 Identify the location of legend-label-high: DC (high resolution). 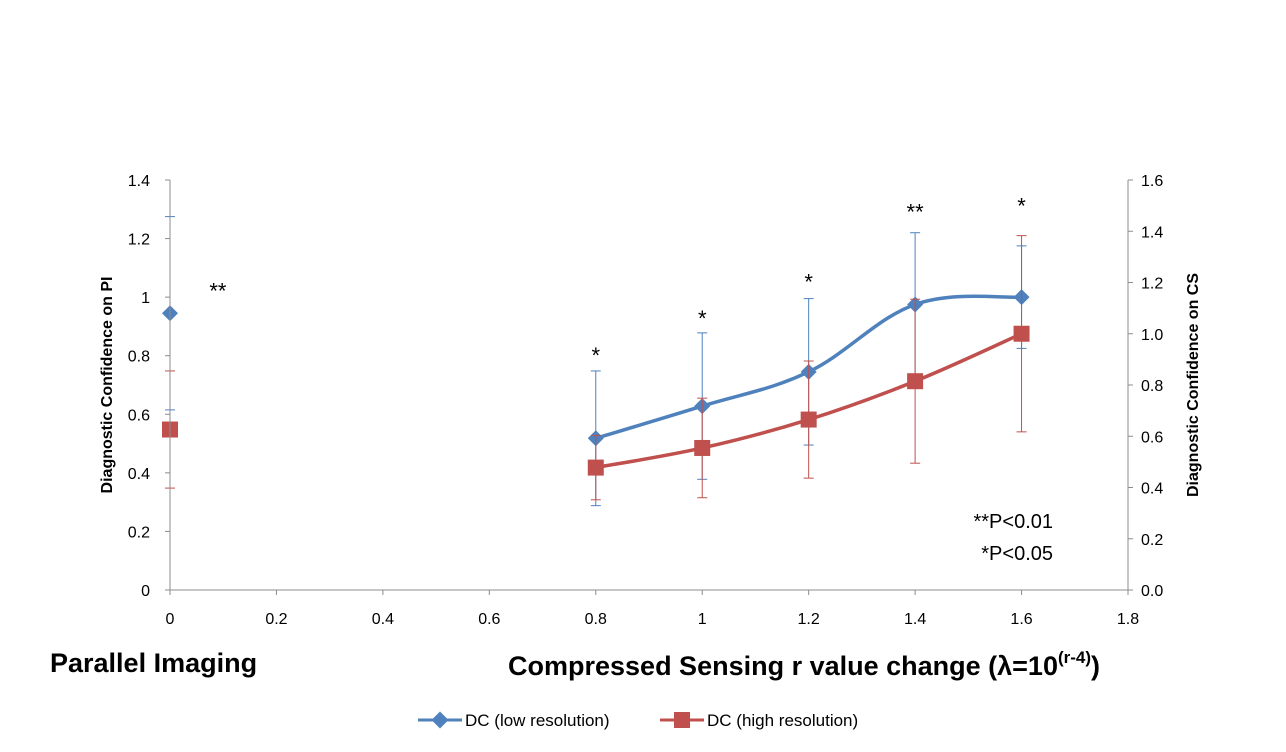
(782, 720).